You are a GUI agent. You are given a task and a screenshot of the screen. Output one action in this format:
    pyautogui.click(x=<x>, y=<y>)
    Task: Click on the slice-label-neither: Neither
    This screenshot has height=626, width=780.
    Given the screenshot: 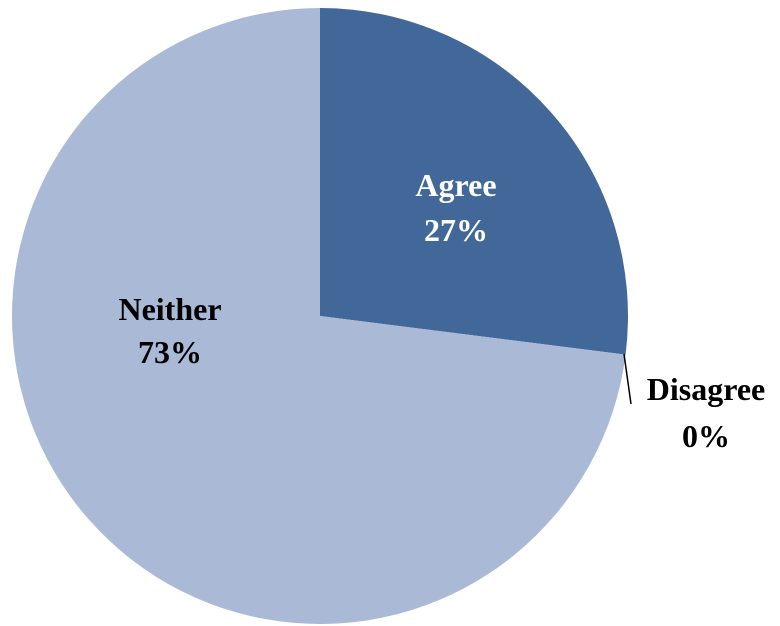 What is the action you would take?
    pyautogui.click(x=169, y=309)
    